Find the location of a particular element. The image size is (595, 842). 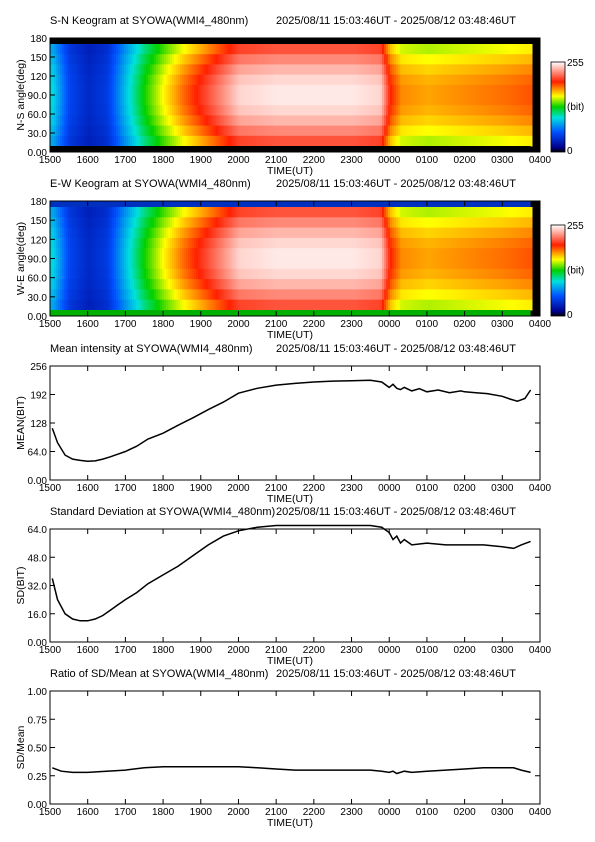

x-tick-label: 1700 is located at coordinates (125, 488).